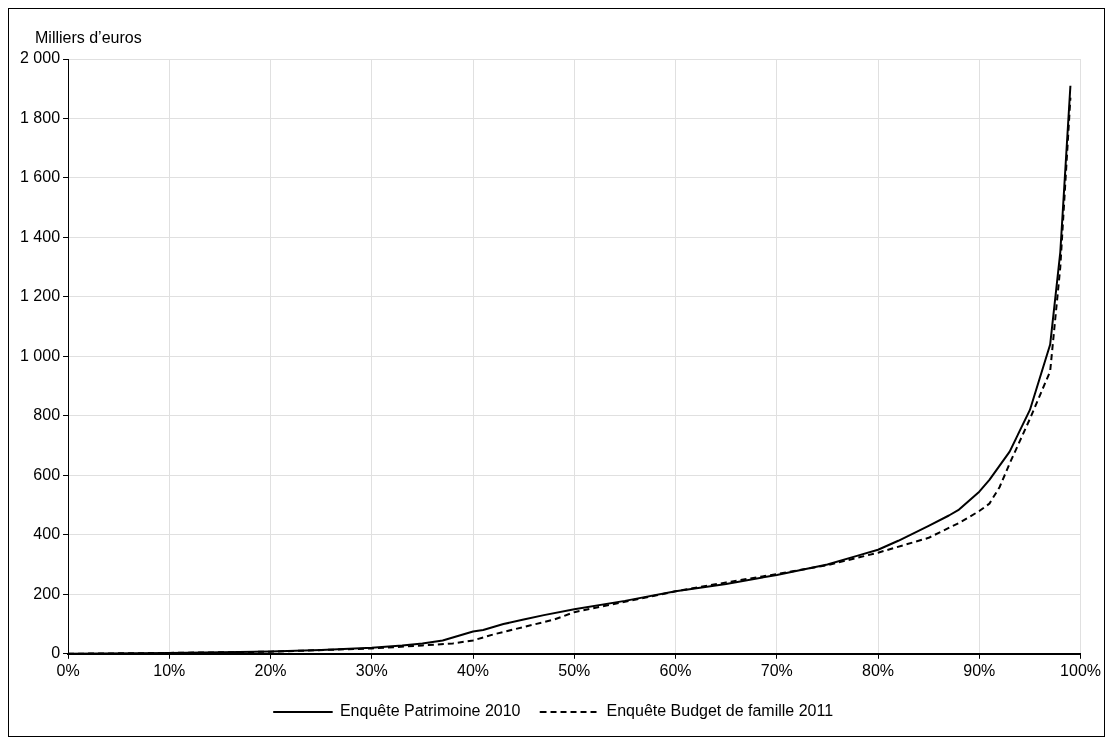  I want to click on y-tick-label: 200, so click(47, 593).